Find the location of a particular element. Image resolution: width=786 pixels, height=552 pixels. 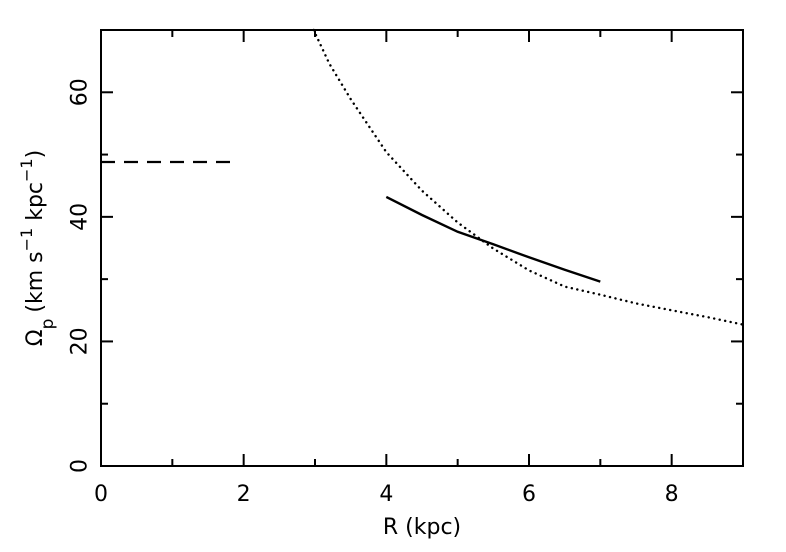

y-label-units-mid: kpc is located at coordinates (35, 205).